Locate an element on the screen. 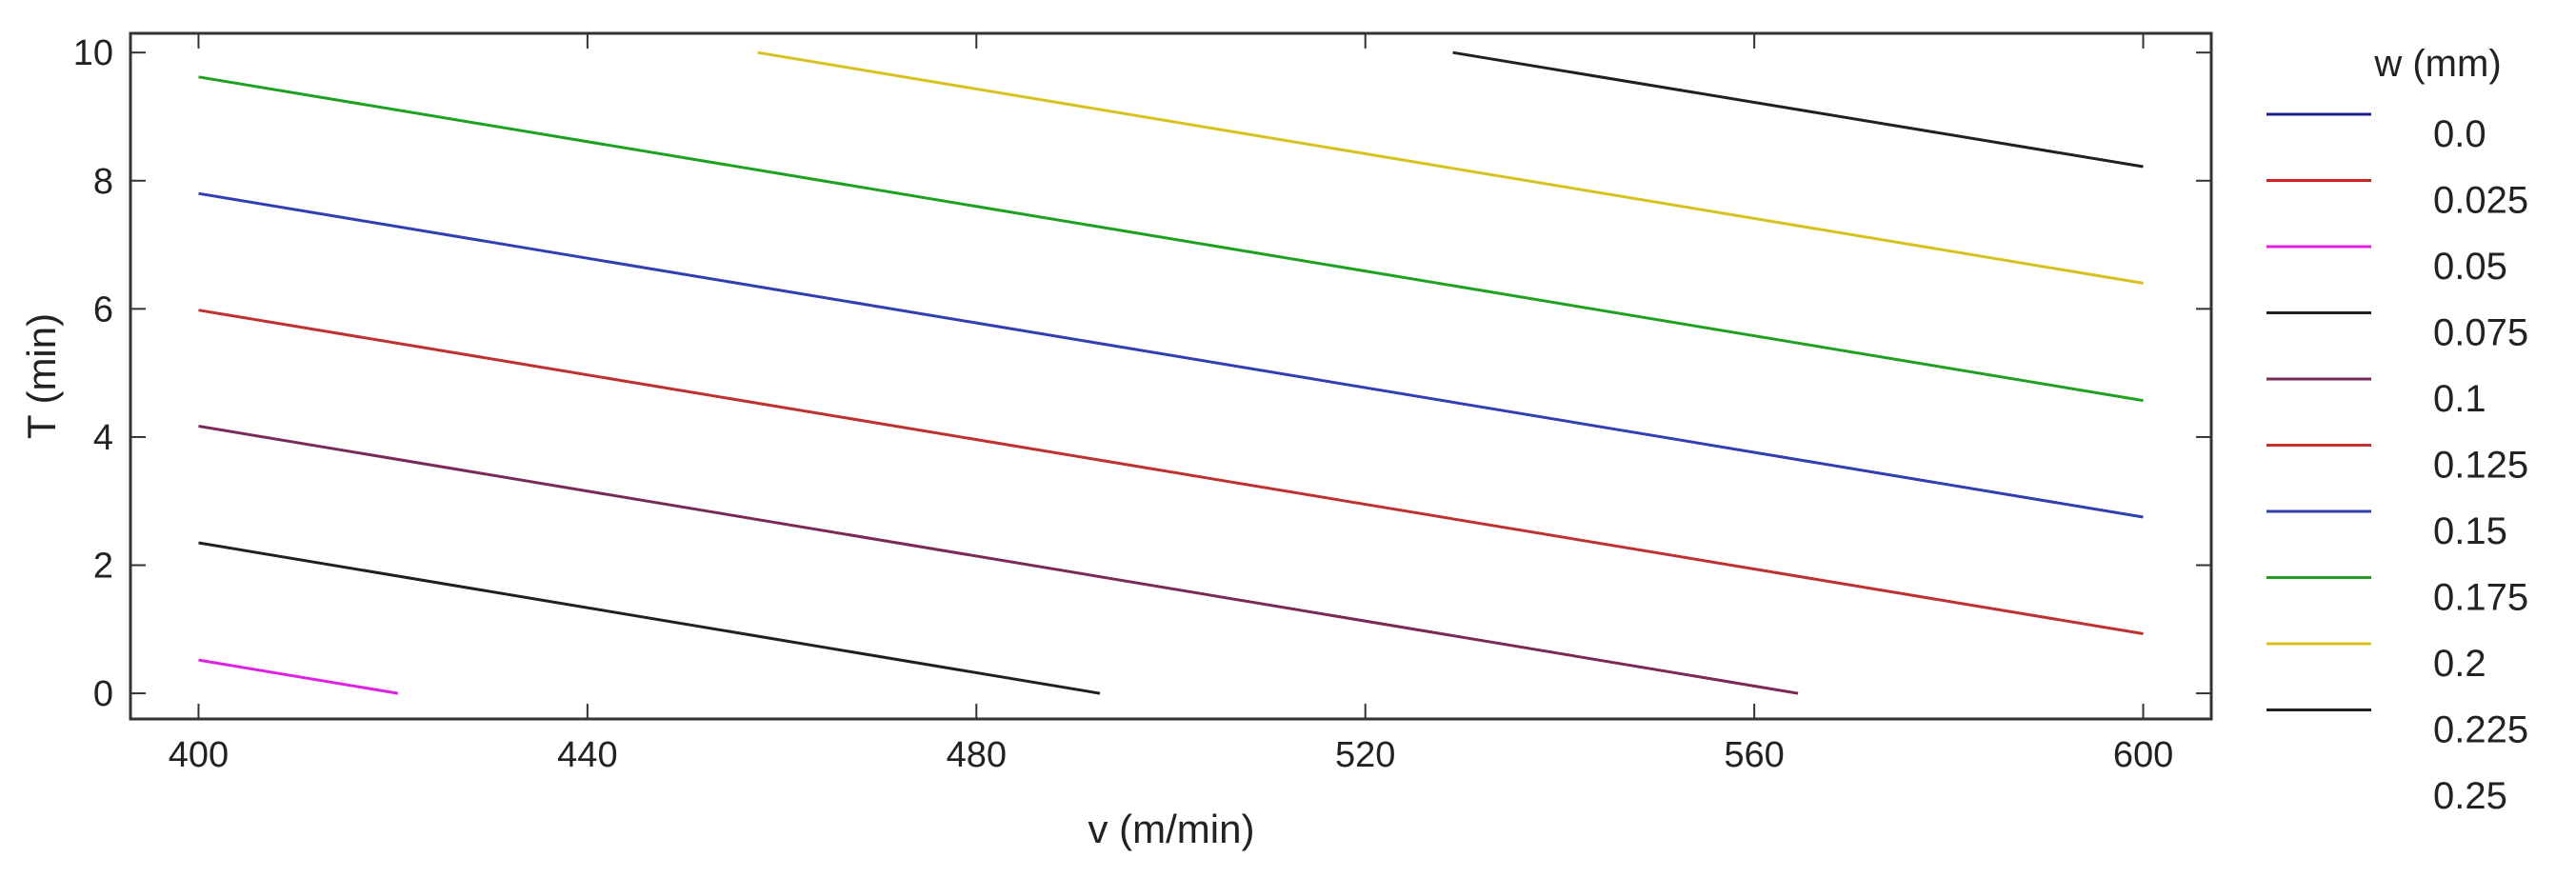 The image size is (2576, 878). legend-title: w (mm) is located at coordinates (2437, 64).